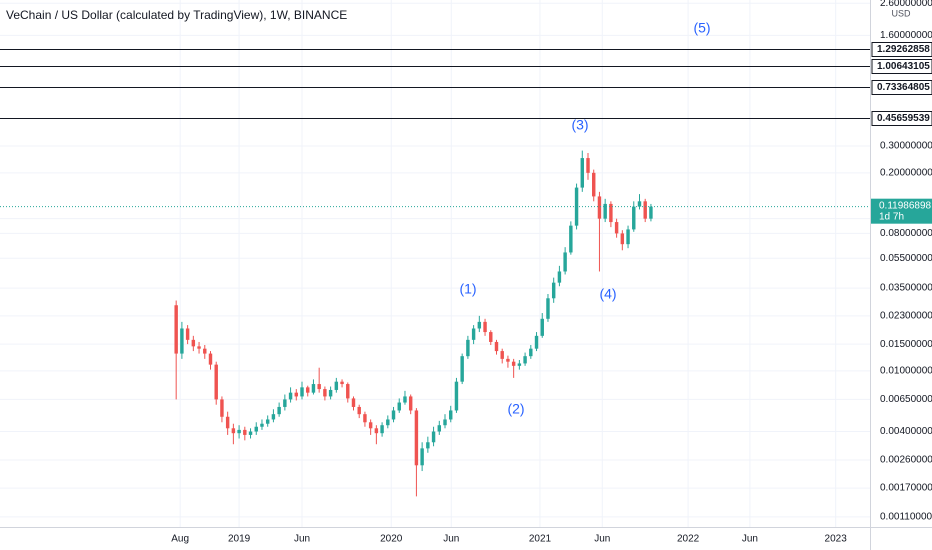 This screenshot has width=932, height=550. I want to click on x-tick-label: 2021, so click(540, 539).